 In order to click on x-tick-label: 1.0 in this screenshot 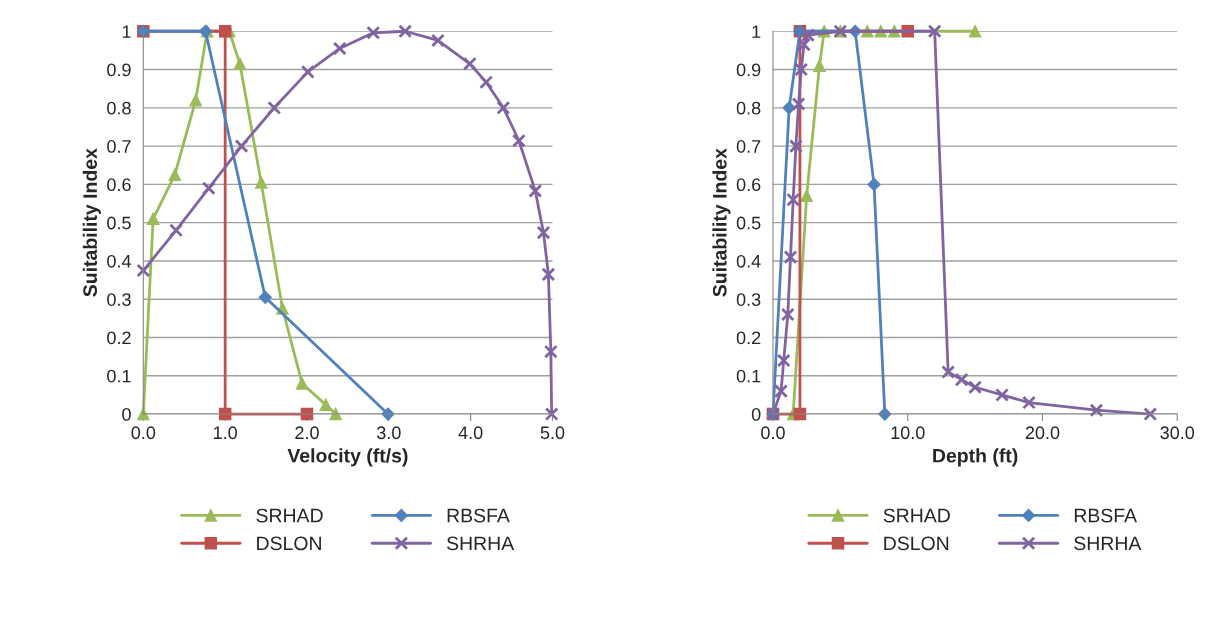, I will do `click(225, 433)`.